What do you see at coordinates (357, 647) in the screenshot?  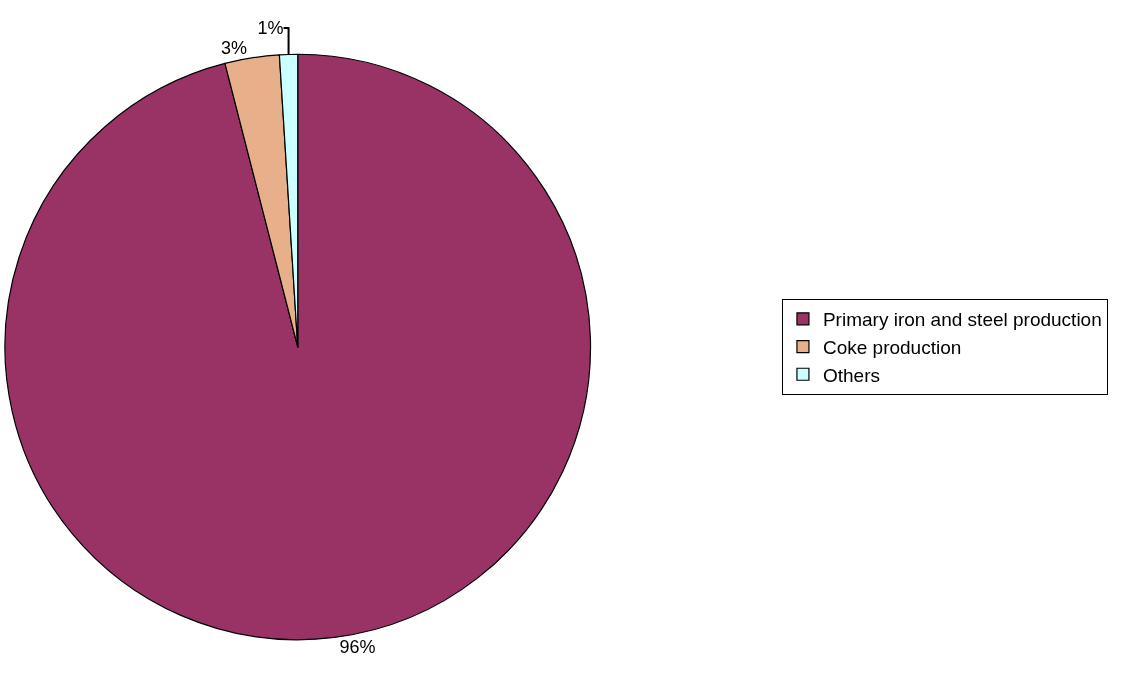 I see `data-label: 96%` at bounding box center [357, 647].